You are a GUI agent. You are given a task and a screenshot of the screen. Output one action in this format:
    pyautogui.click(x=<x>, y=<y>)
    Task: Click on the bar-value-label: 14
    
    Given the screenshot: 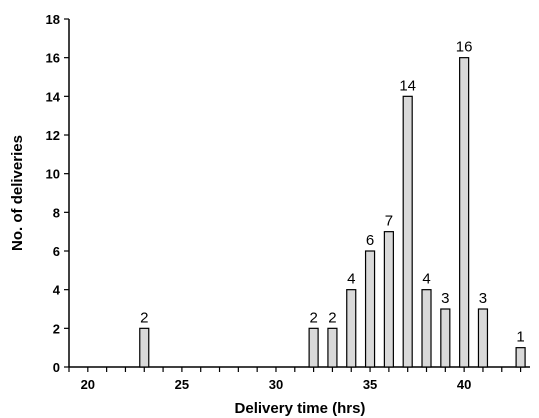 What is the action you would take?
    pyautogui.click(x=407, y=85)
    